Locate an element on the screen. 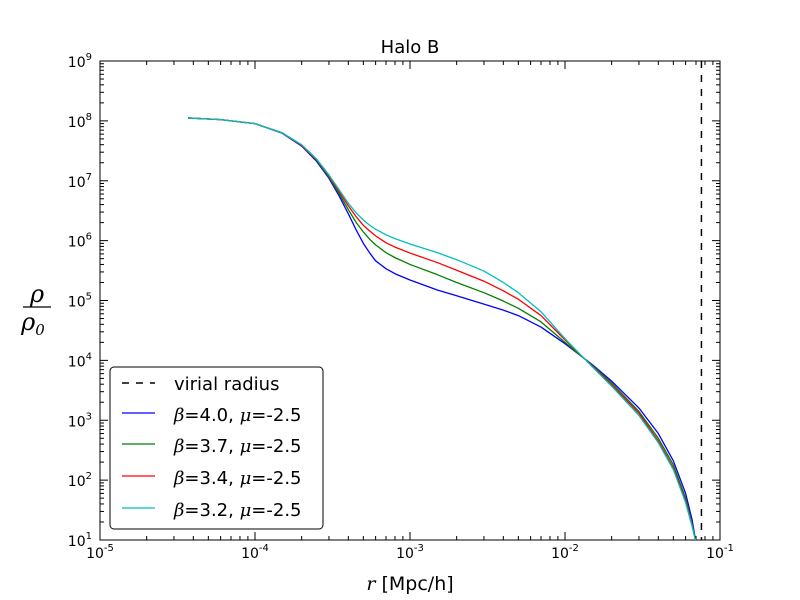 Image resolution: width=800 pixels, height=600 pixels. x-tick-label: 10⁻⁴ is located at coordinates (255, 552).